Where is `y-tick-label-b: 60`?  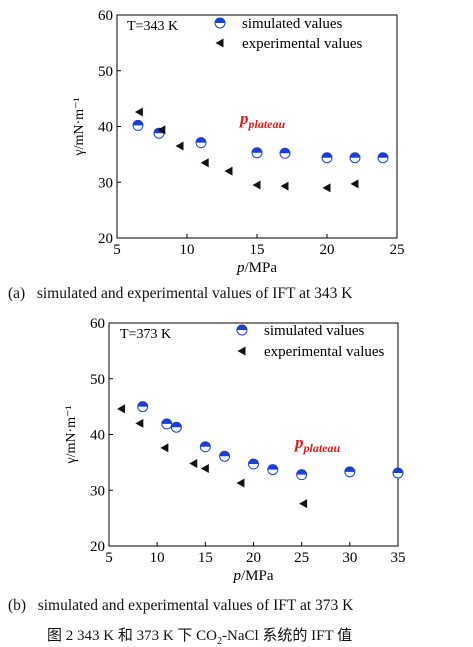 y-tick-label-b: 60 is located at coordinates (97, 324).